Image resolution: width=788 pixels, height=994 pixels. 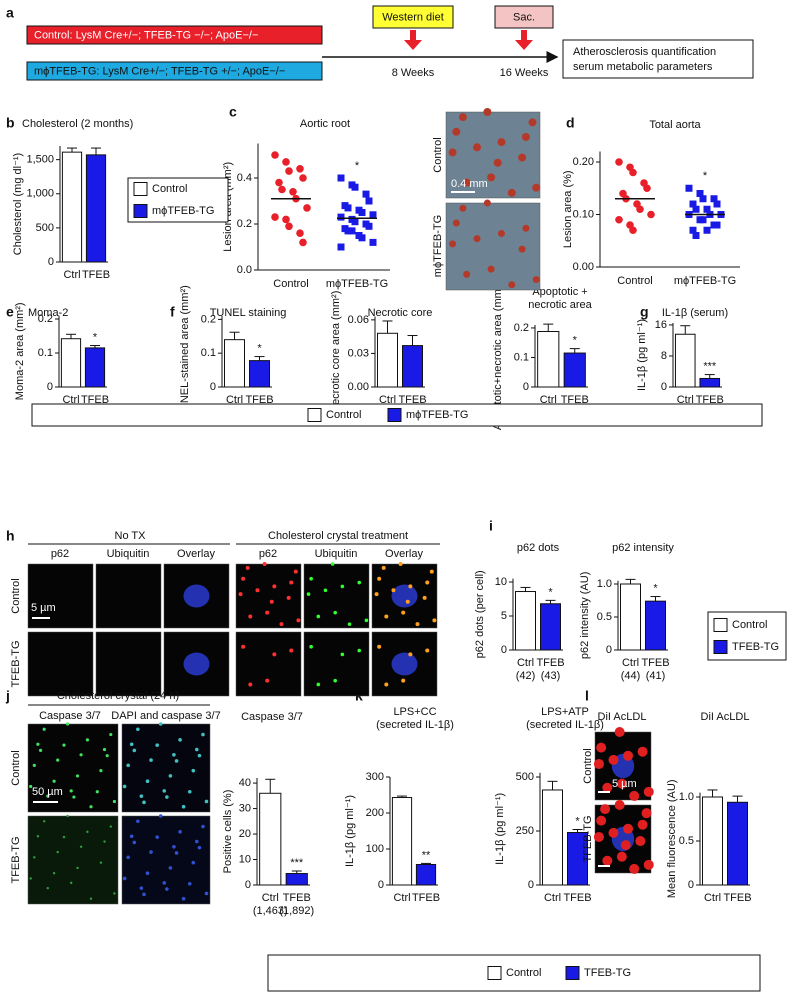 I want to click on y-axis-label: p62 dots (per cell), so click(x=480, y=614).